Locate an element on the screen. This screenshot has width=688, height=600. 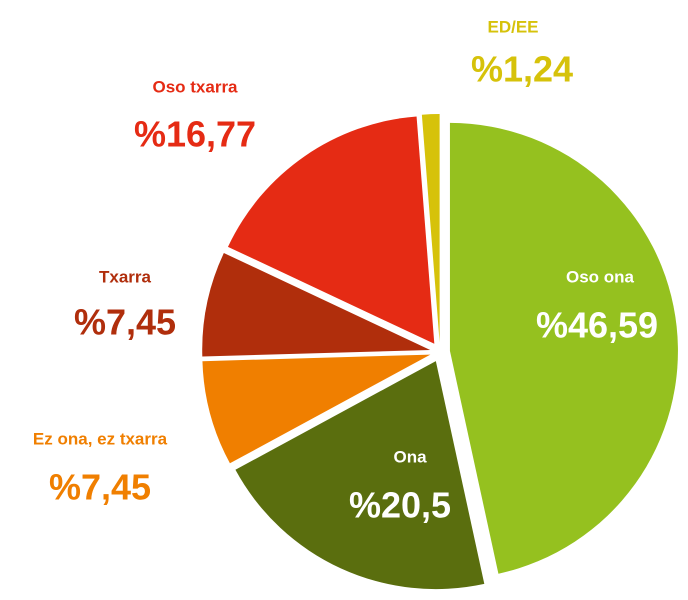
slice-name: Oso ona is located at coordinates (600, 276).